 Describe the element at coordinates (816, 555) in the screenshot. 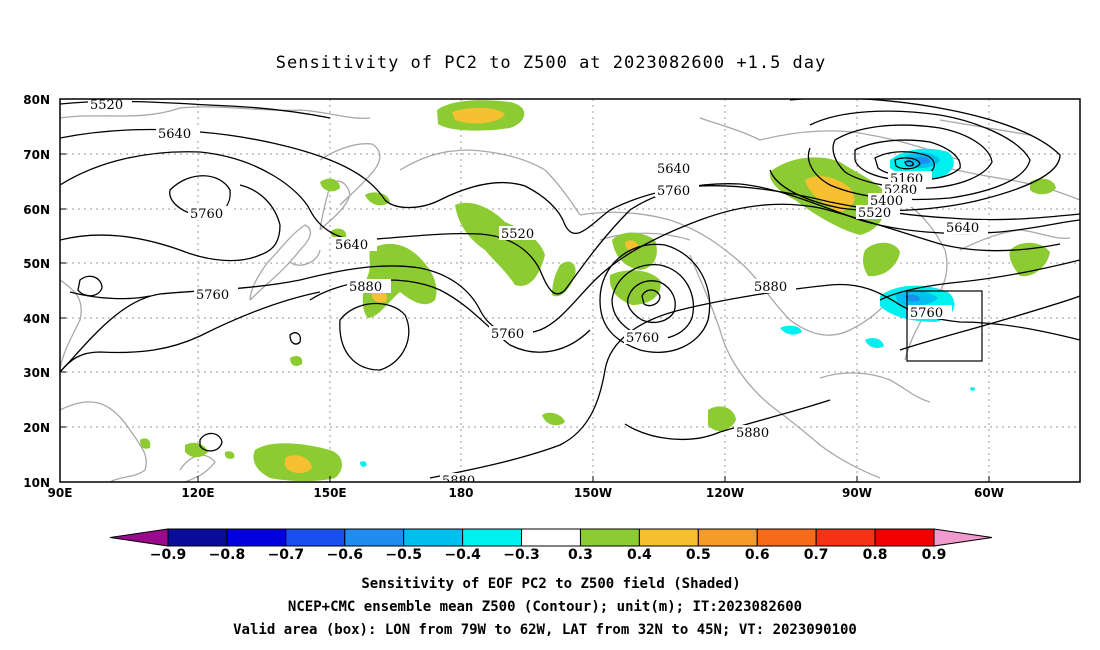

I see `colorbar-tick-label: 0.7` at that location.